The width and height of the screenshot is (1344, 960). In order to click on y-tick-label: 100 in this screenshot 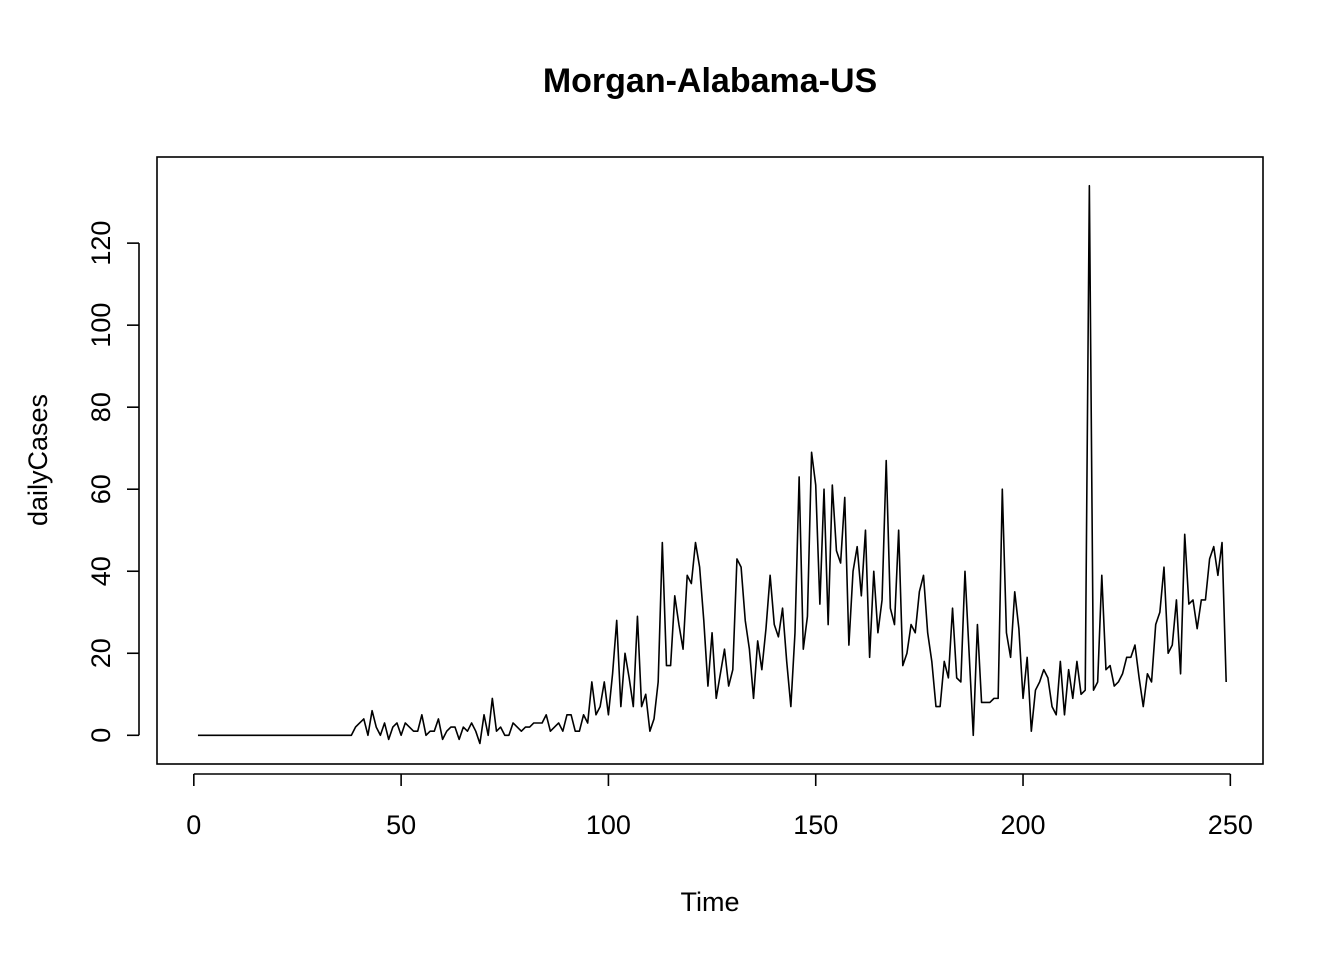, I will do `click(101, 325)`.